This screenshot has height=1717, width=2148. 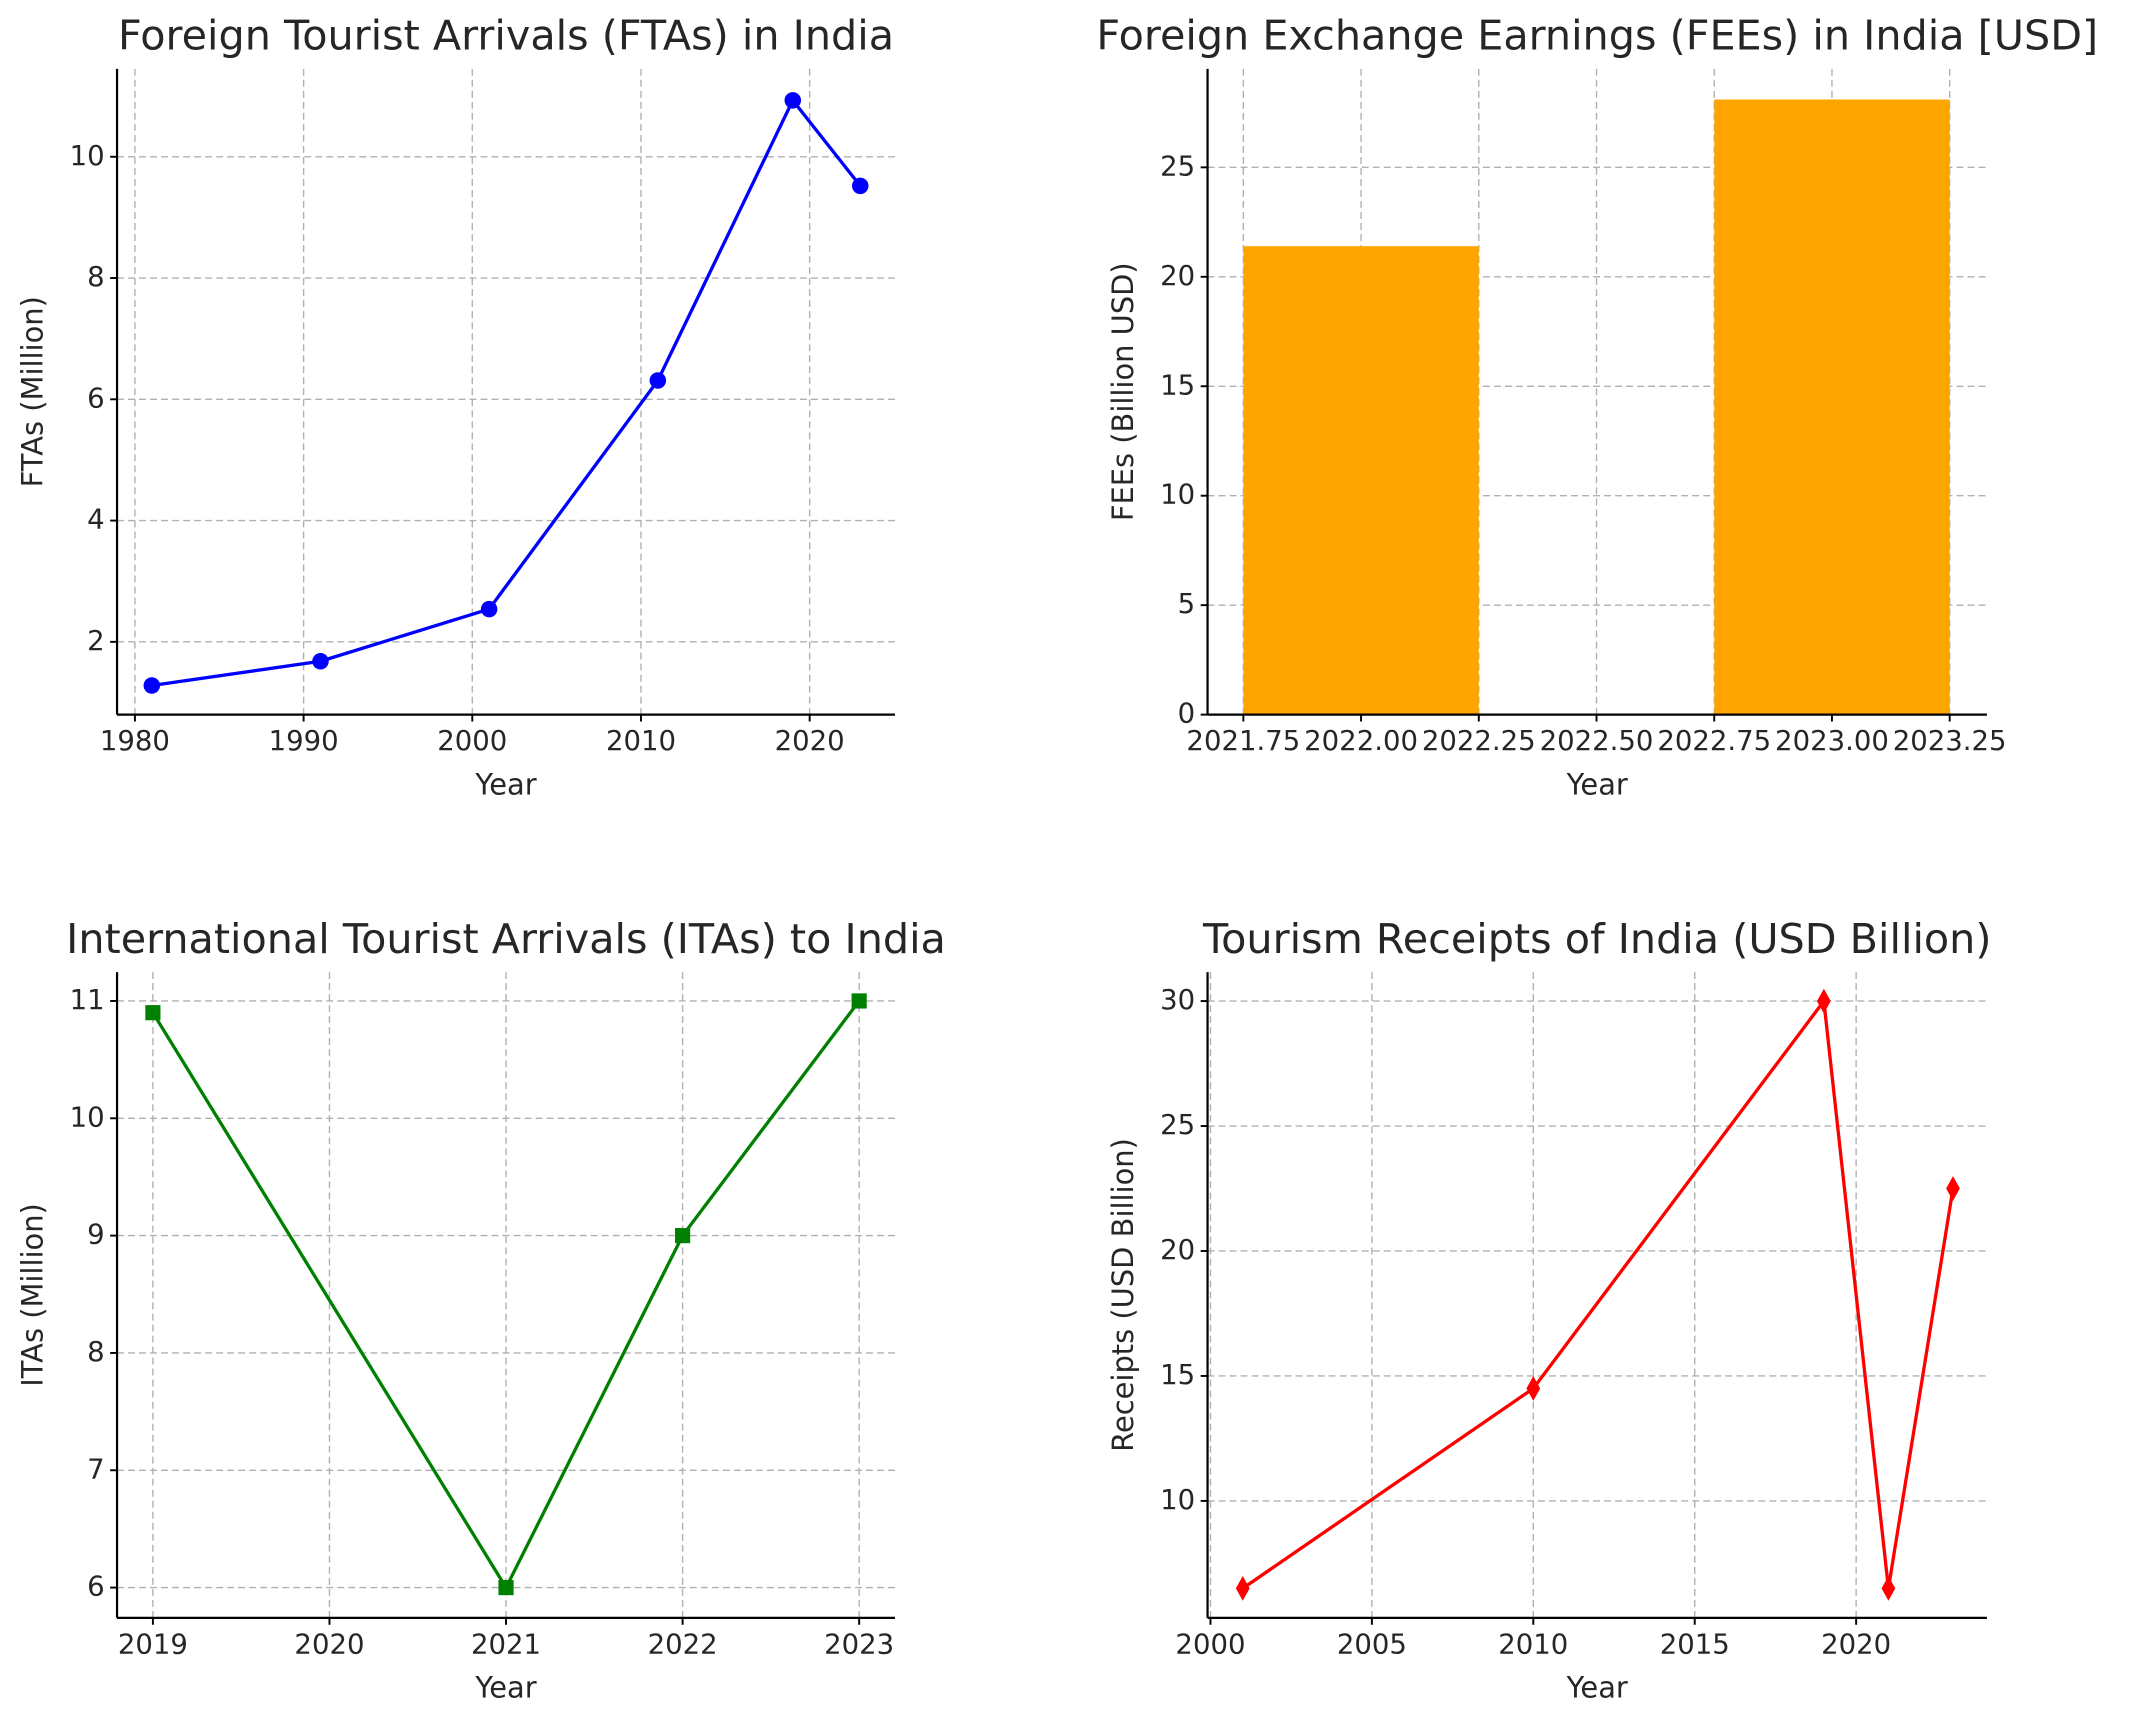 I want to click on x-tick-label: 2022, so click(x=683, y=1644).